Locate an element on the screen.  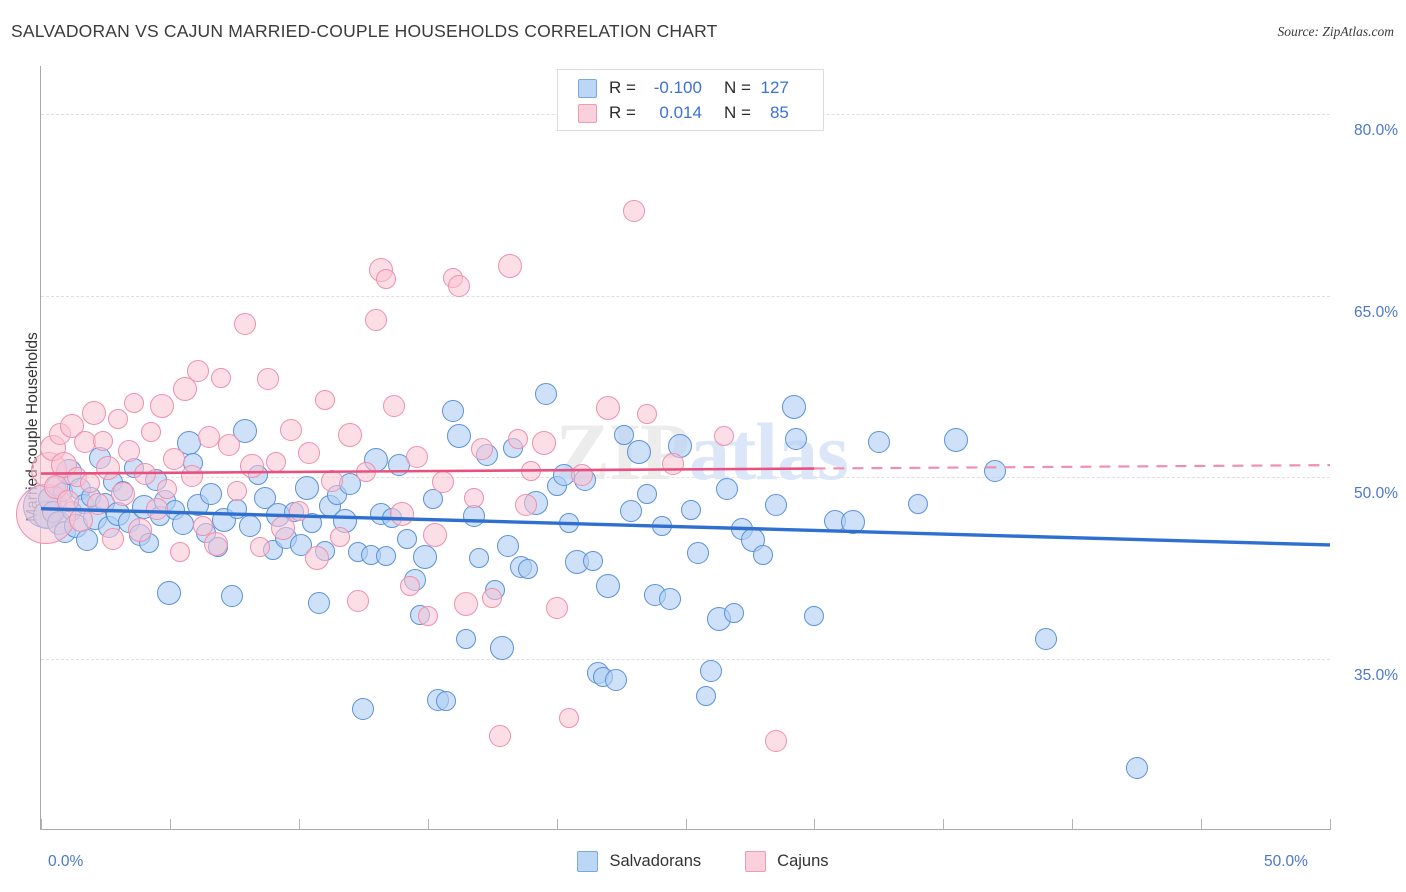
correlation-stats-box: R = -0.100 N = 127 R = 0.014 N = 85 is located at coordinates (690, 100).